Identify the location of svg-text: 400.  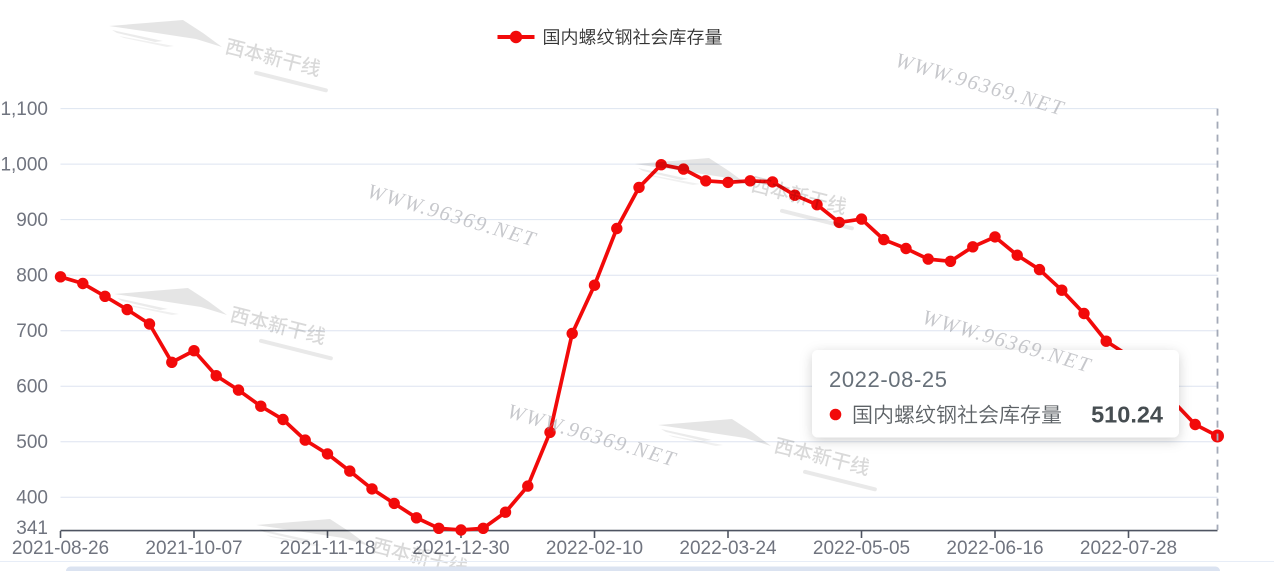
(32, 498).